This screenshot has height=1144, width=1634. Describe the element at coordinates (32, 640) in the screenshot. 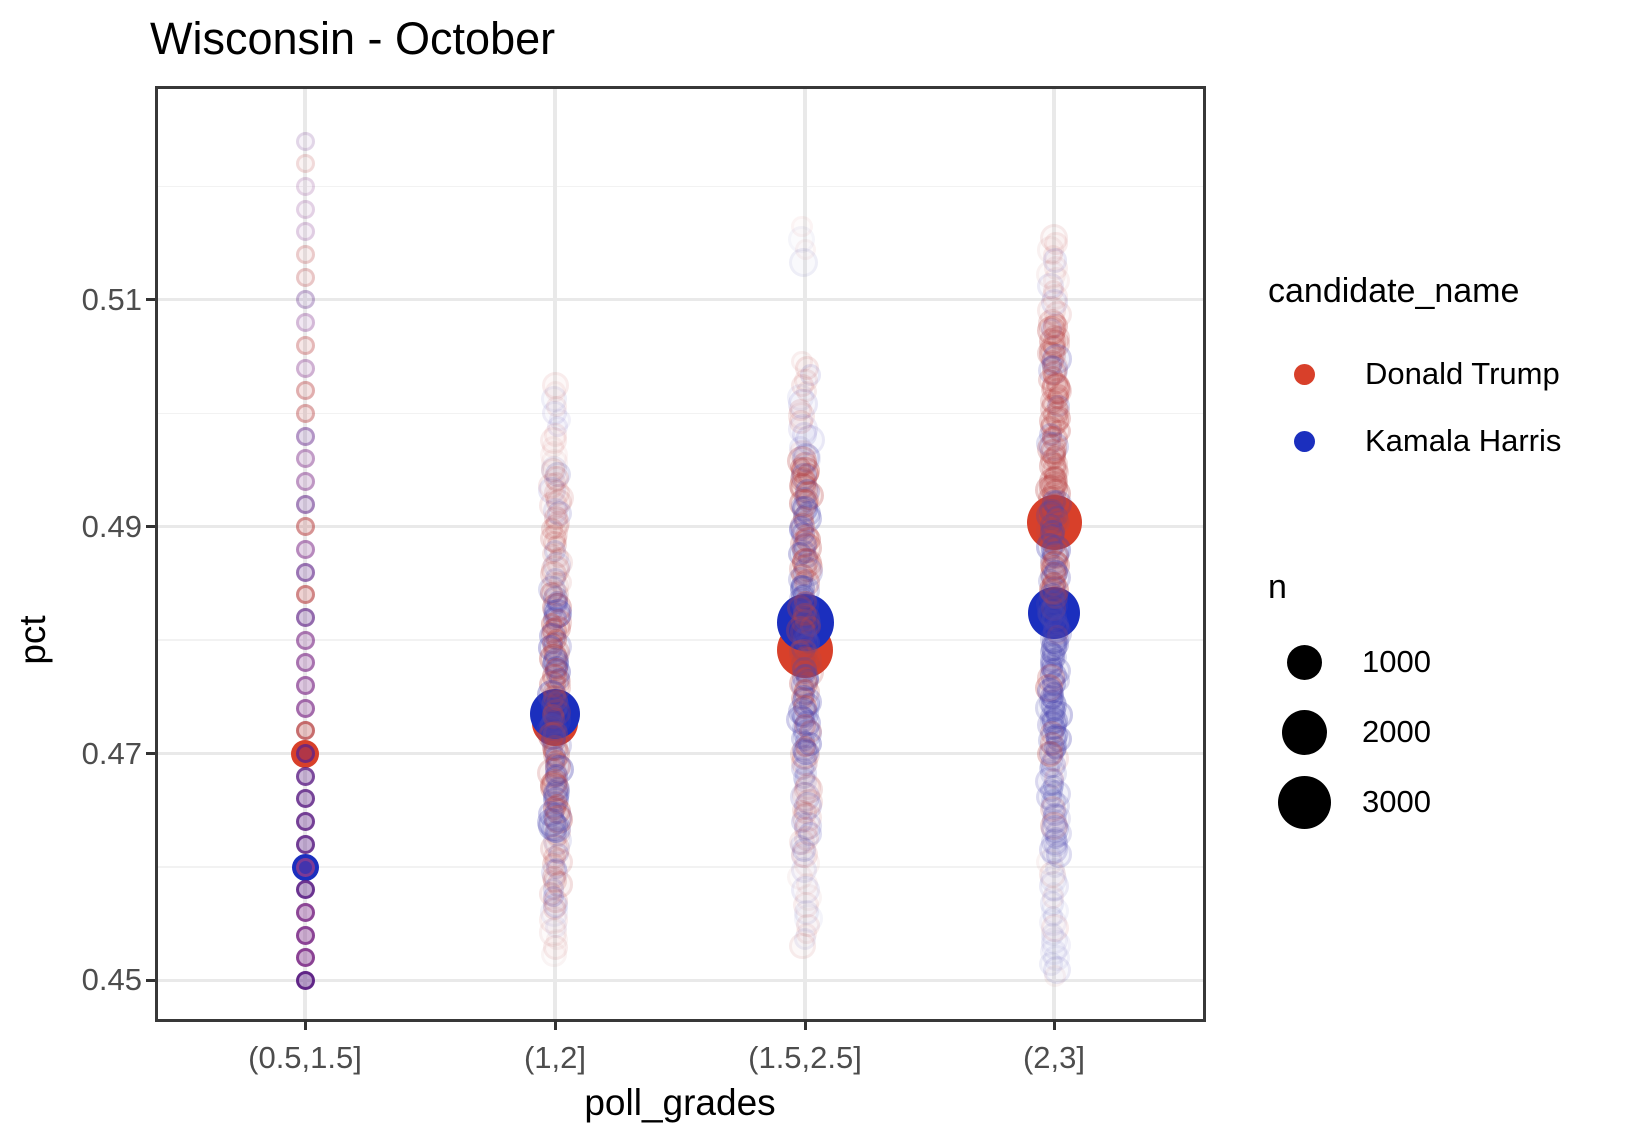

I see `y-axis-title: pct` at that location.